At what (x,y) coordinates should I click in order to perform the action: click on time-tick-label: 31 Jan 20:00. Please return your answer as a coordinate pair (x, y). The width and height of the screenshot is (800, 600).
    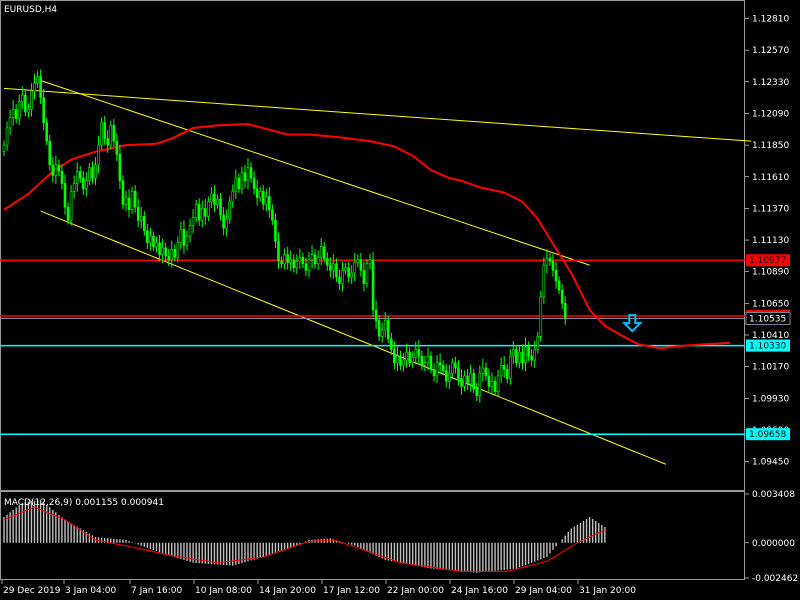
    Looking at the image, I should click on (607, 591).